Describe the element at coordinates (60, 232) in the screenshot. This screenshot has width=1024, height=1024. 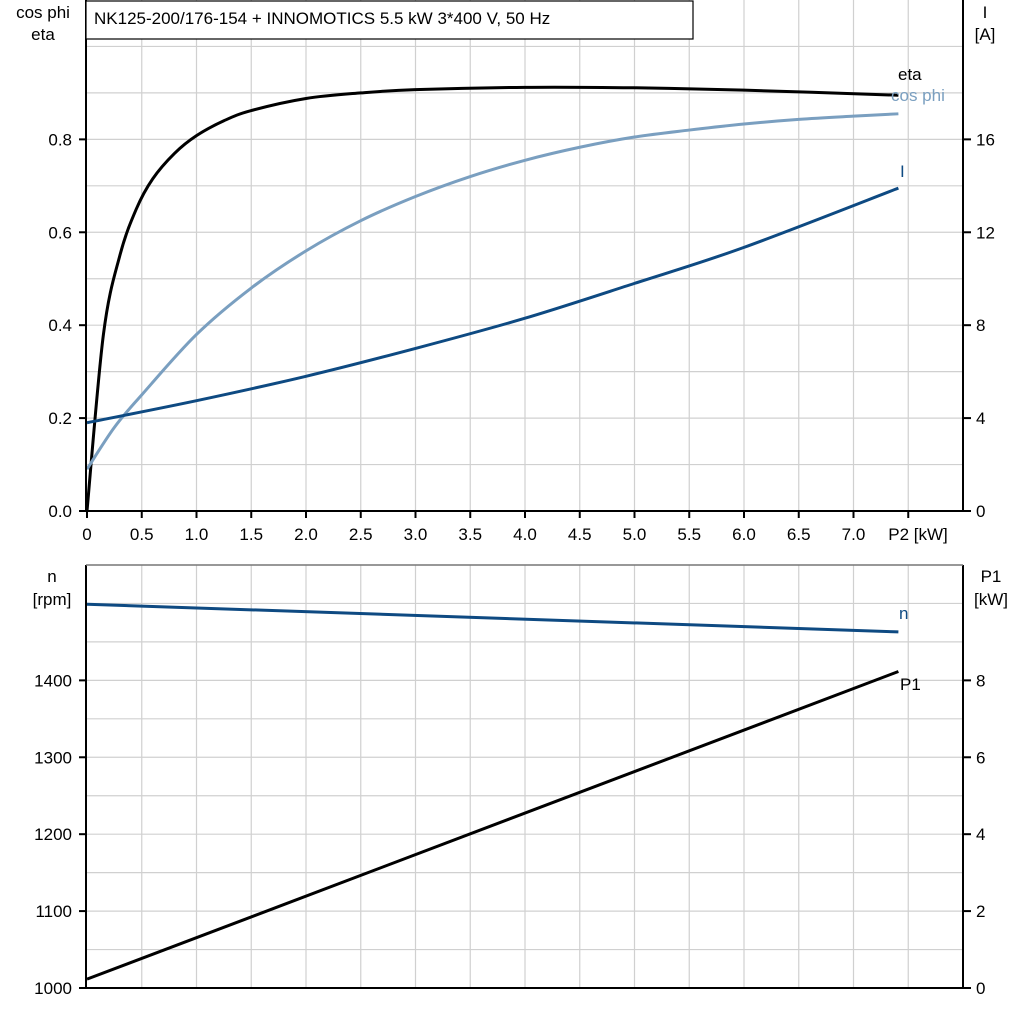
I see `left-tick-label: 0.6` at that location.